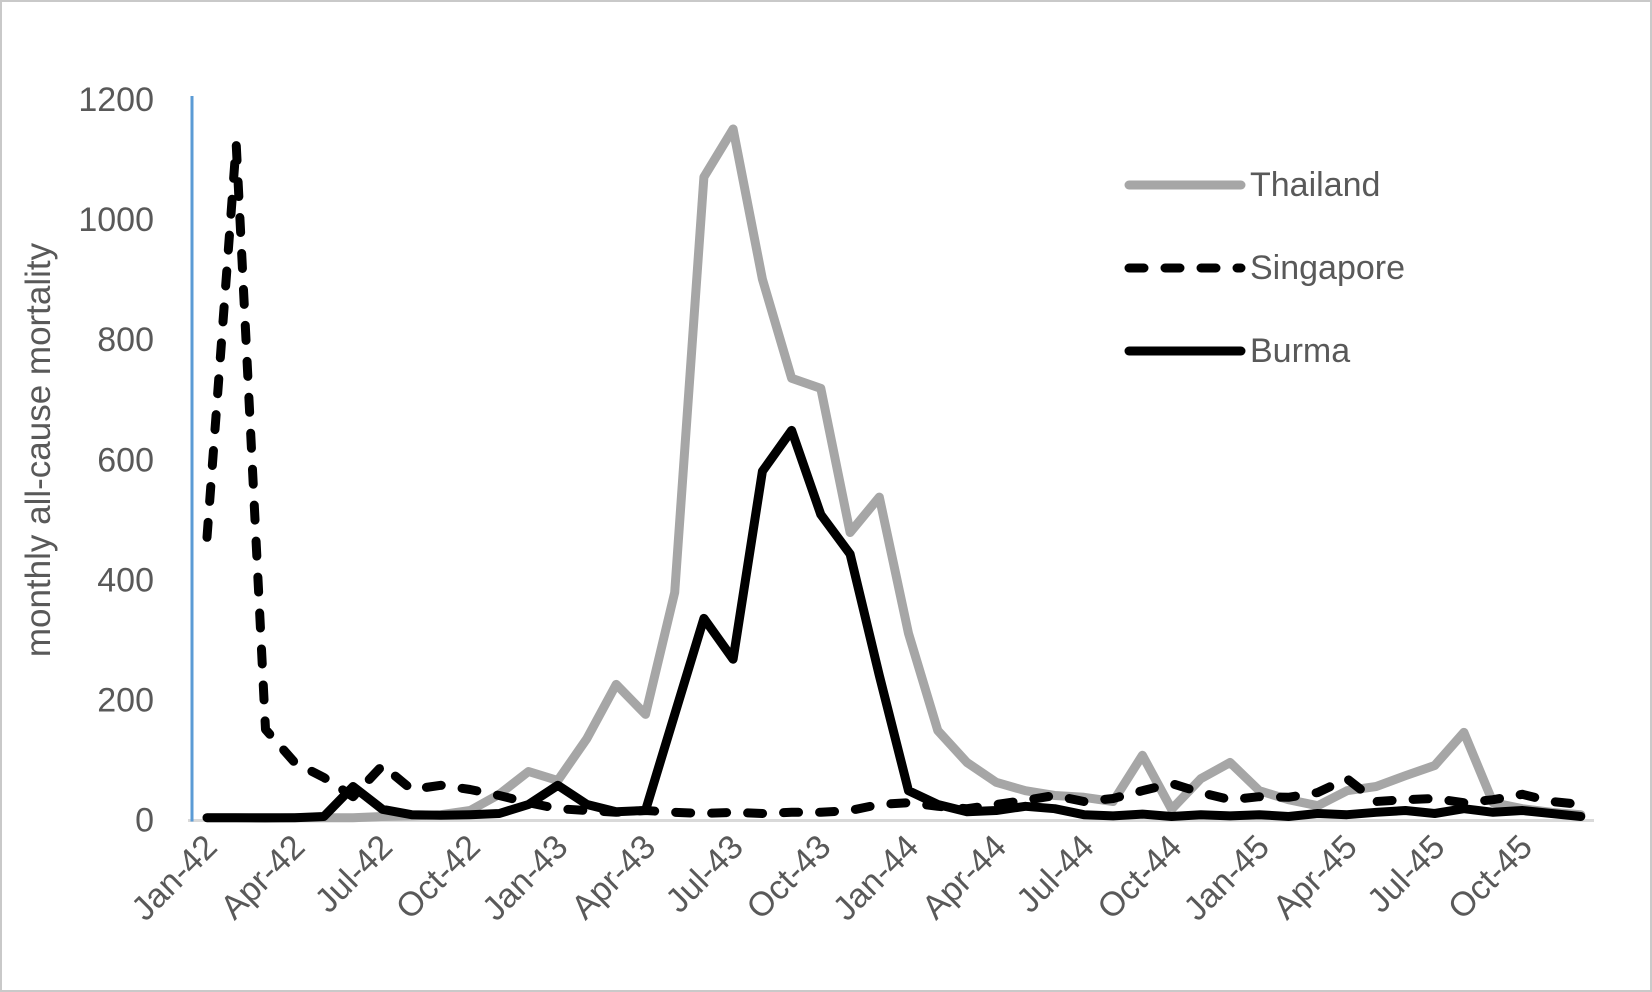  I want to click on y-tick-label: 200, so click(125, 700).